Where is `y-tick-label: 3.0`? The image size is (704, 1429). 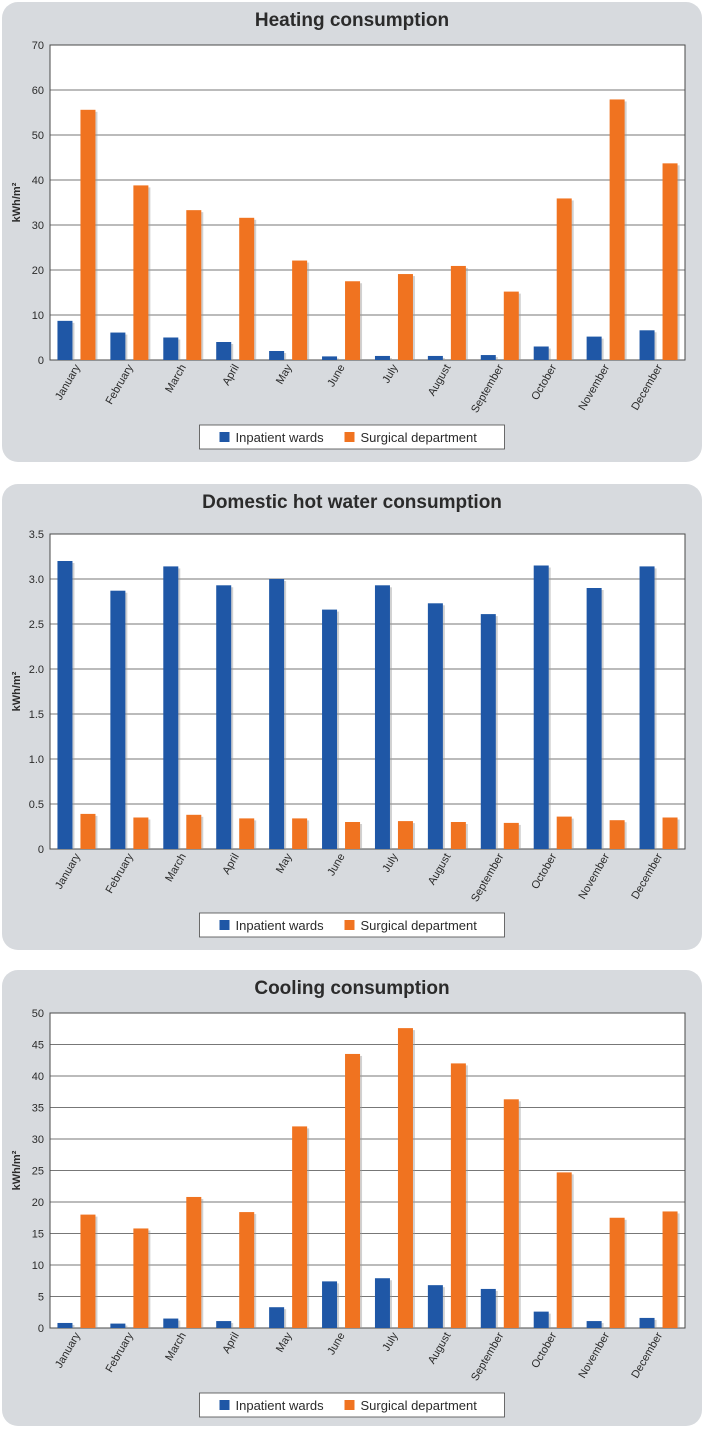
y-tick-label: 3.0 is located at coordinates (36, 580).